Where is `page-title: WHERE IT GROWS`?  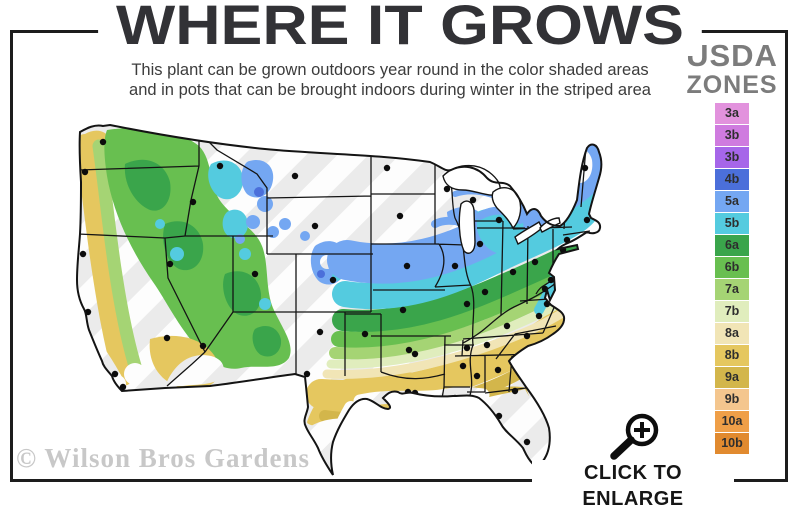 page-title: WHERE IT GROWS is located at coordinates (400, 28).